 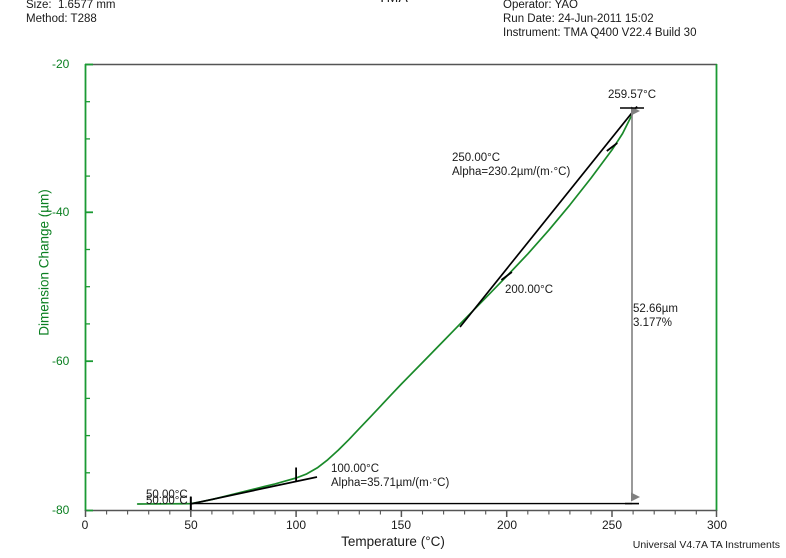 I want to click on x-tick-label-150: 150, so click(x=401, y=525).